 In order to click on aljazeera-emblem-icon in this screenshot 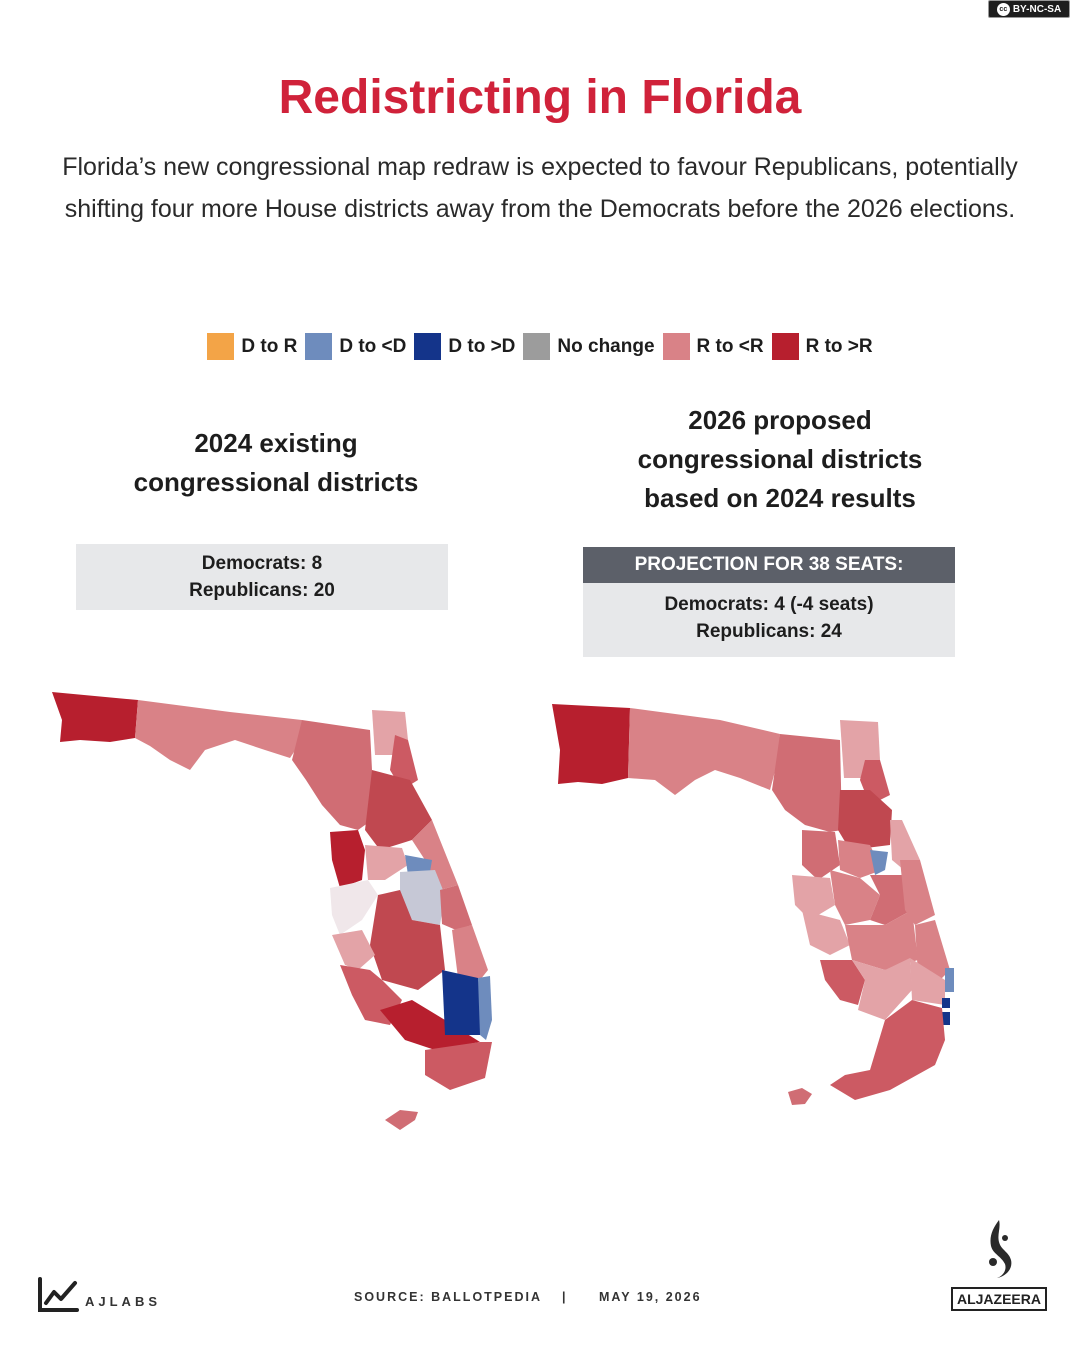, I will do `click(1000, 1249)`.